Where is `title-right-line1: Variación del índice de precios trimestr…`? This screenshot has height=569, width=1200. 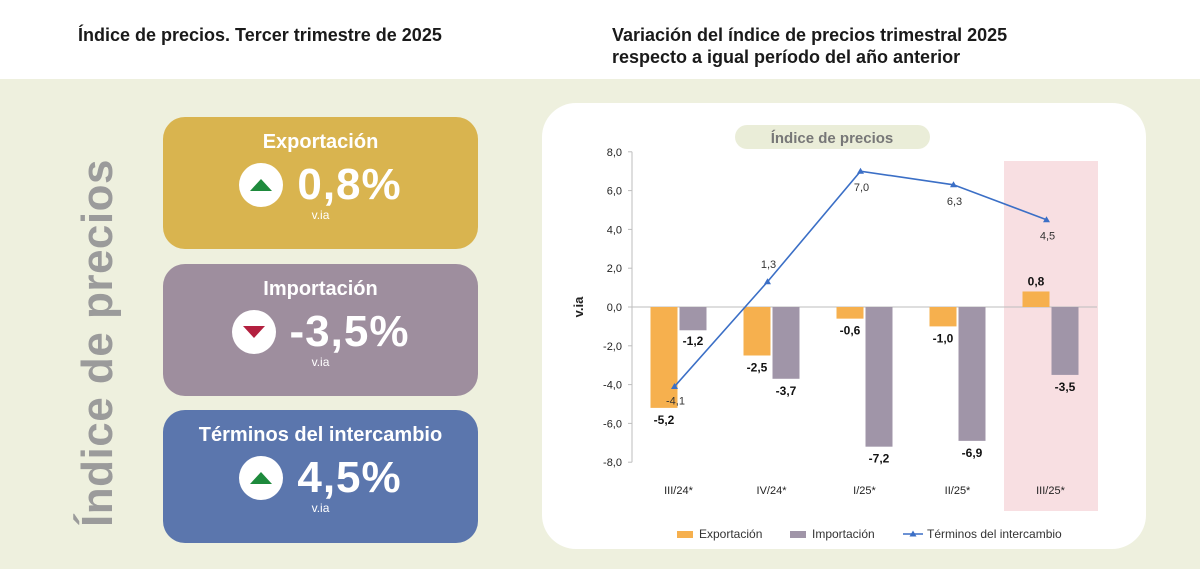 title-right-line1: Variación del índice de precios trimestr… is located at coordinates (810, 35).